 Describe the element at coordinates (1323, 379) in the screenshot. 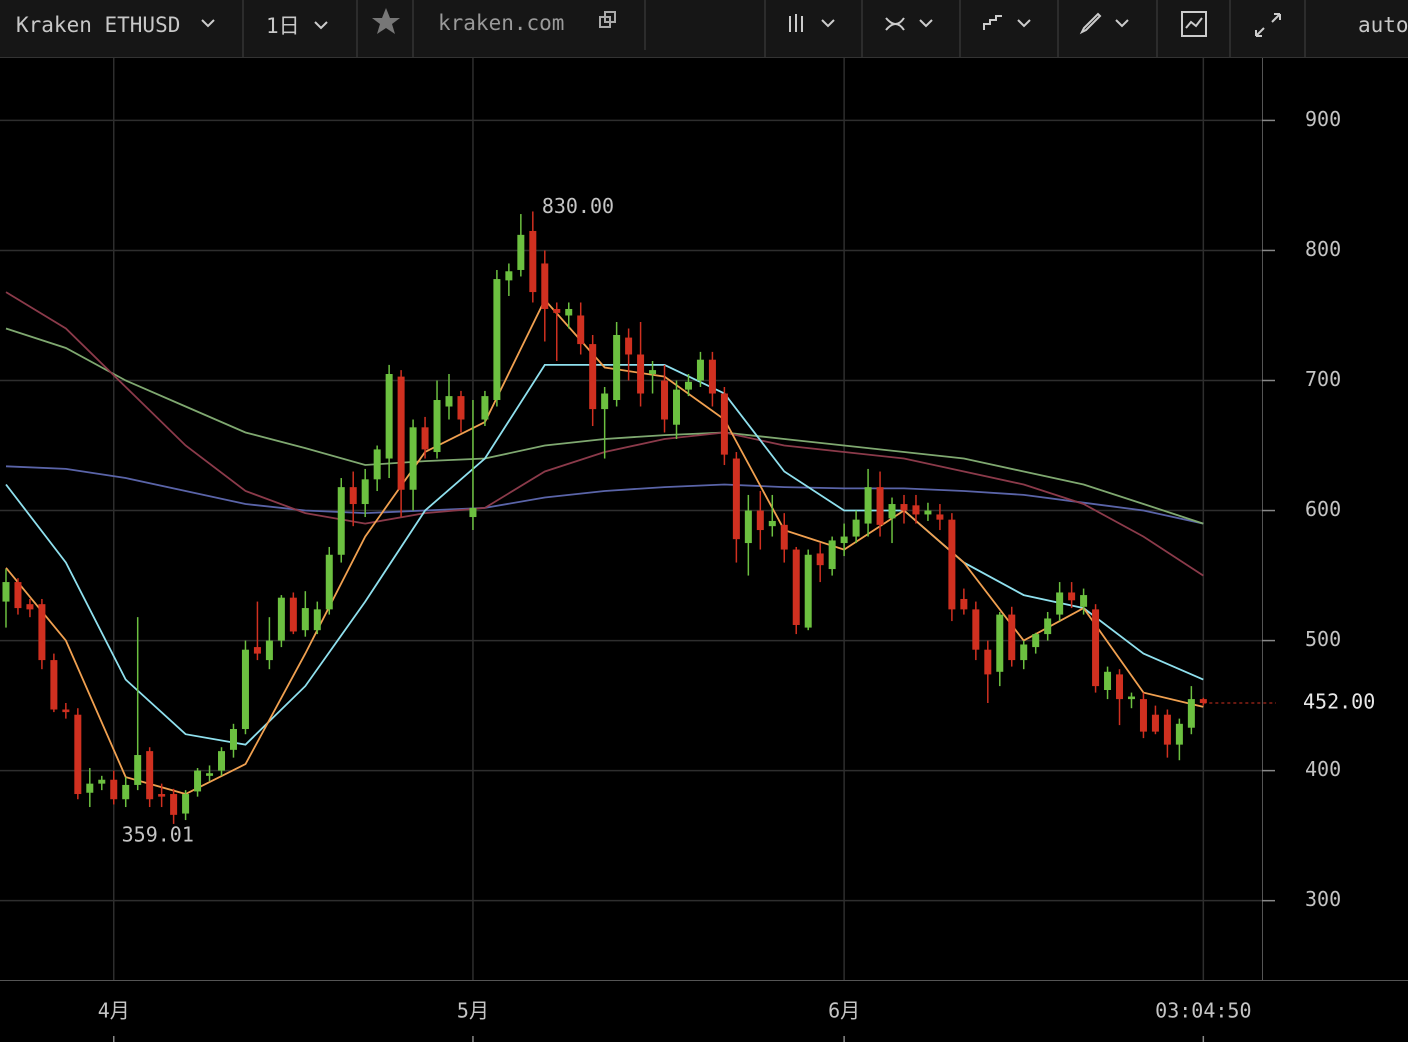

I see `y-tick-label: 700` at that location.